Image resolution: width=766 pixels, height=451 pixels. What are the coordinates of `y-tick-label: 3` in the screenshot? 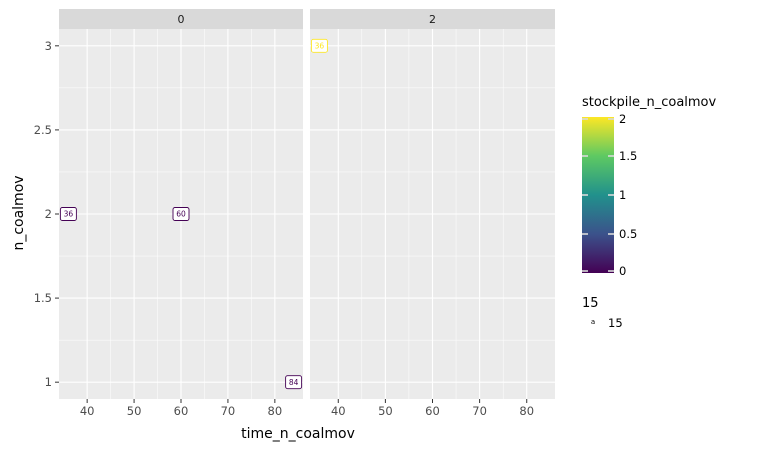 It's located at (48, 46).